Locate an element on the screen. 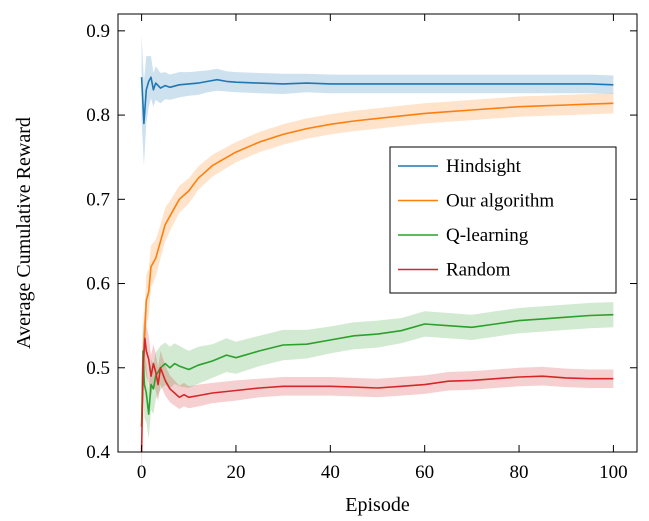 The width and height of the screenshot is (649, 521). x-tick-label: 40 is located at coordinates (330, 472).